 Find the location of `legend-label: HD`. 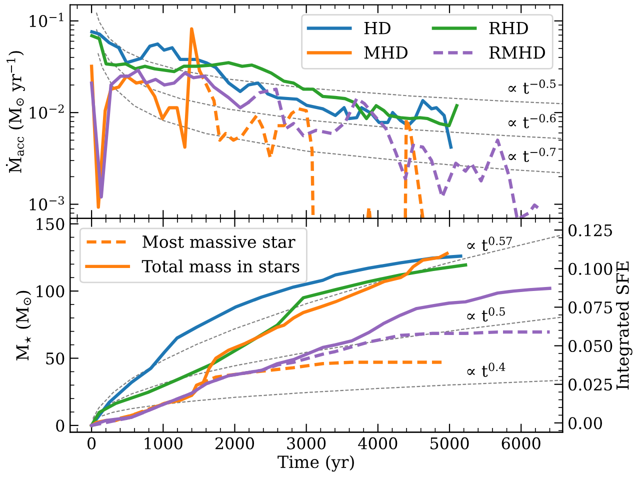

legend-label: HD is located at coordinates (377, 28).